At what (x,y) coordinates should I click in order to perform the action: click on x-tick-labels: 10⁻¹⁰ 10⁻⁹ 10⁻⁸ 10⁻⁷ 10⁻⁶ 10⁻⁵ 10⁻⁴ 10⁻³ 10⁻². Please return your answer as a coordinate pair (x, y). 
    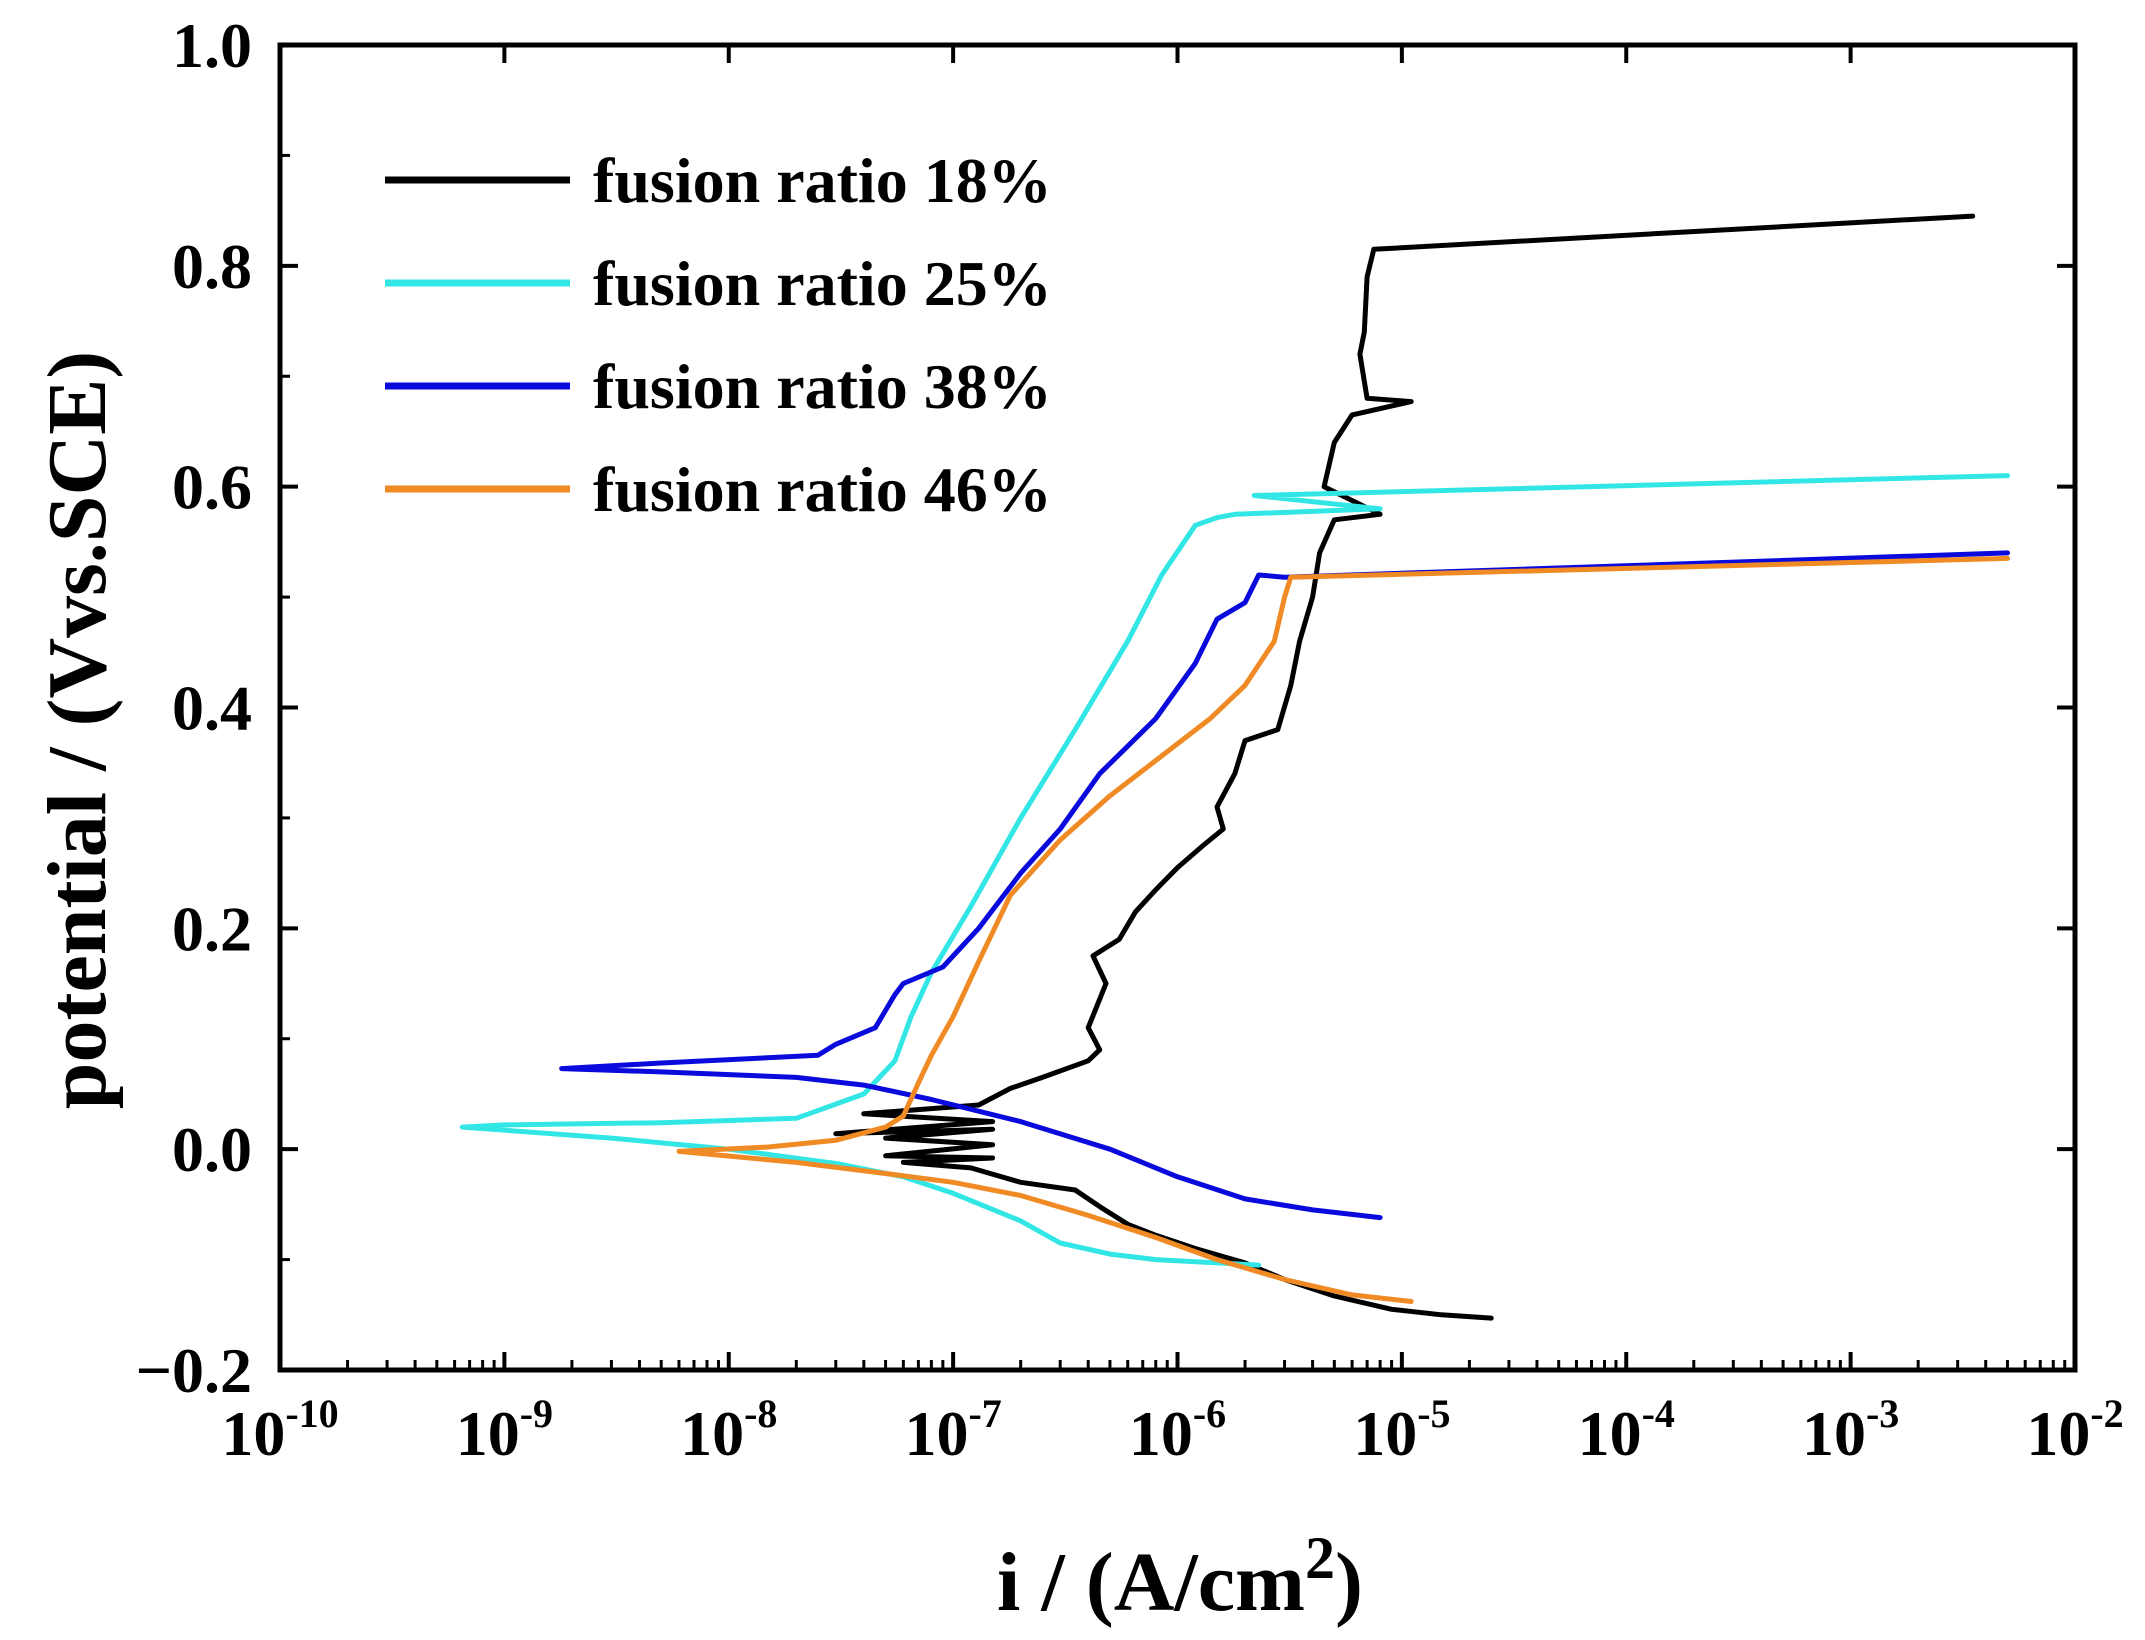
    Looking at the image, I should click on (1172, 1430).